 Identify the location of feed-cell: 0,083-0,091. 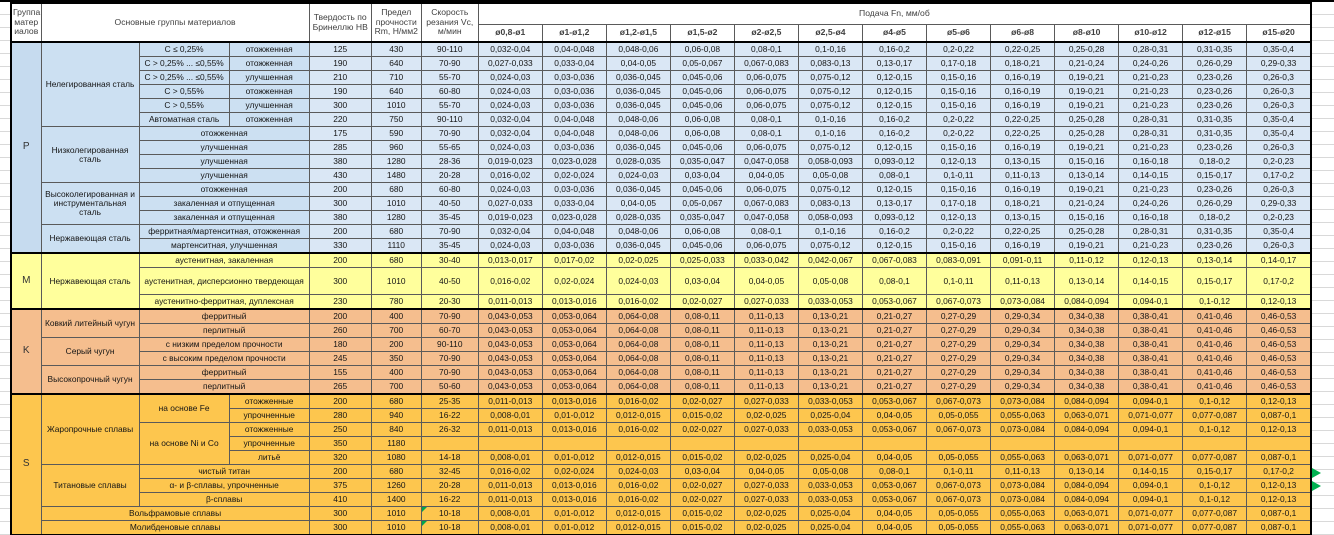
(958, 260).